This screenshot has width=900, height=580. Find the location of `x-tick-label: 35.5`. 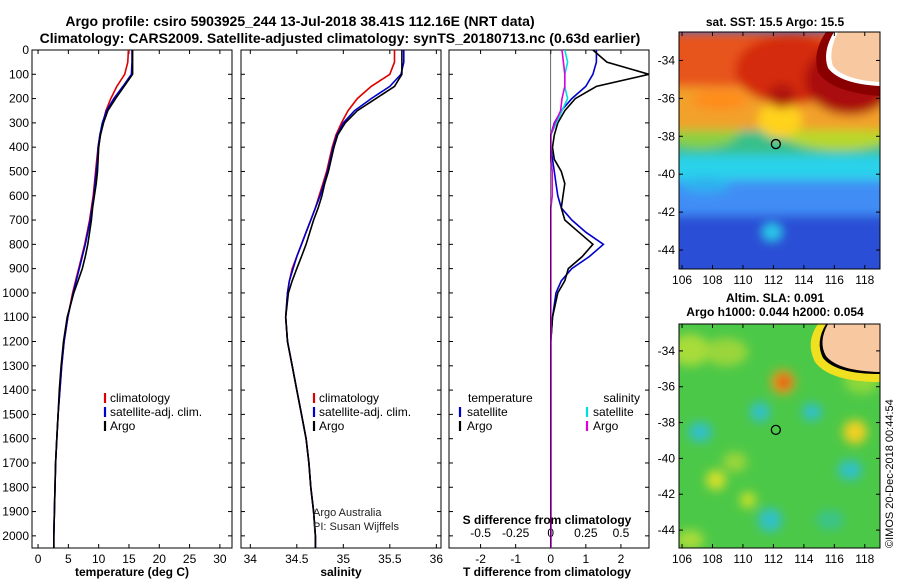

x-tick-label: 35.5 is located at coordinates (390, 559).